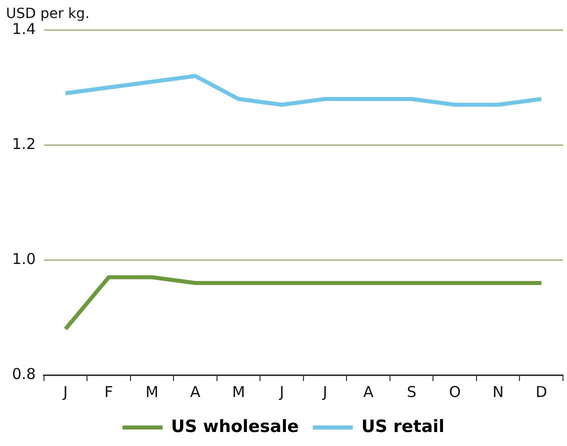  Describe the element at coordinates (402, 426) in the screenshot. I see `legend-label: US retail` at that location.